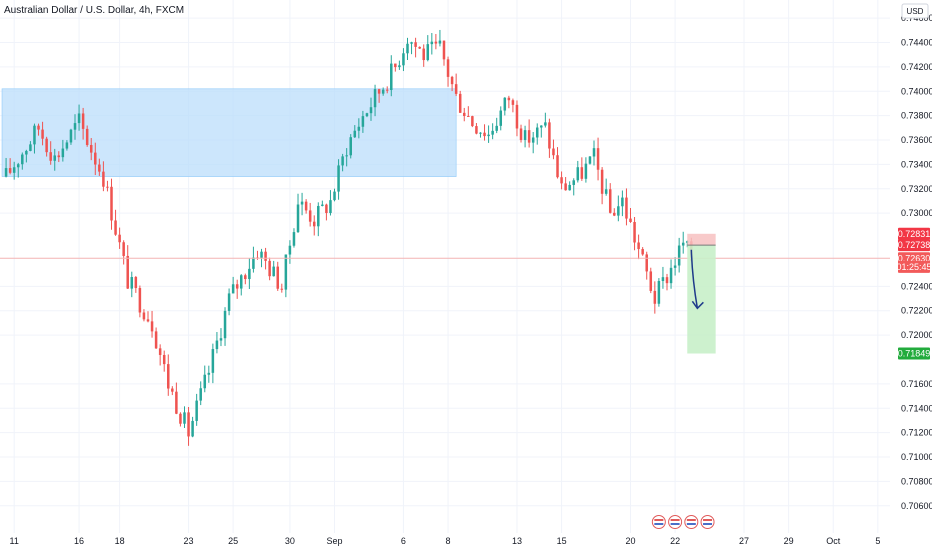 Image resolution: width=932 pixels, height=555 pixels. I want to click on event-icons, so click(683, 522).